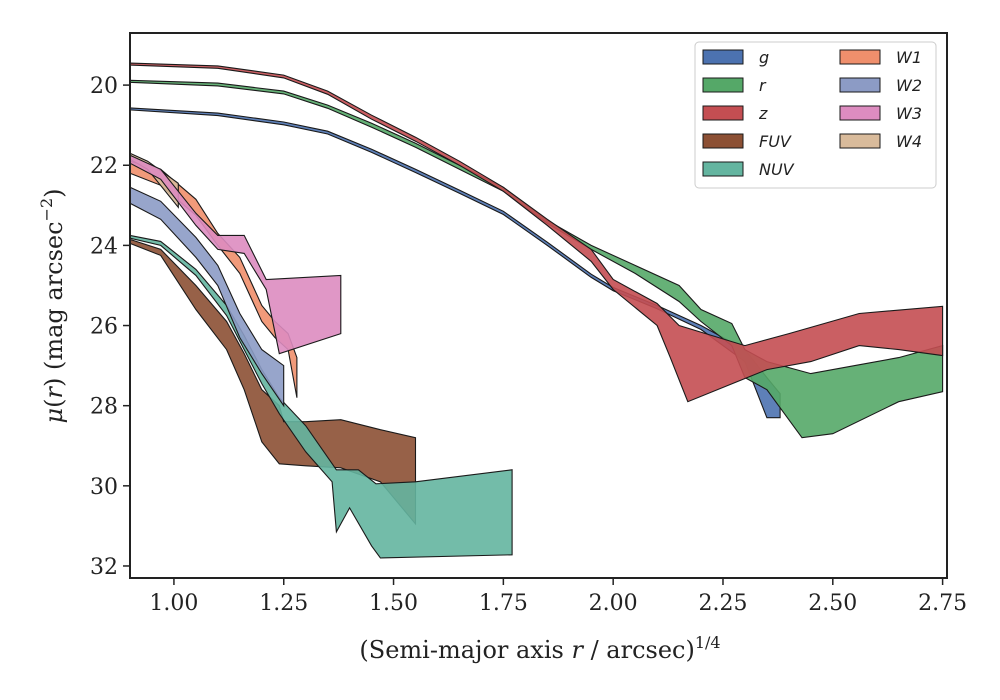  I want to click on x-axis-ticks: 1.00 1.25 1.50 1.75 2.00 2.25 2.50 2.75, so click(558, 597).